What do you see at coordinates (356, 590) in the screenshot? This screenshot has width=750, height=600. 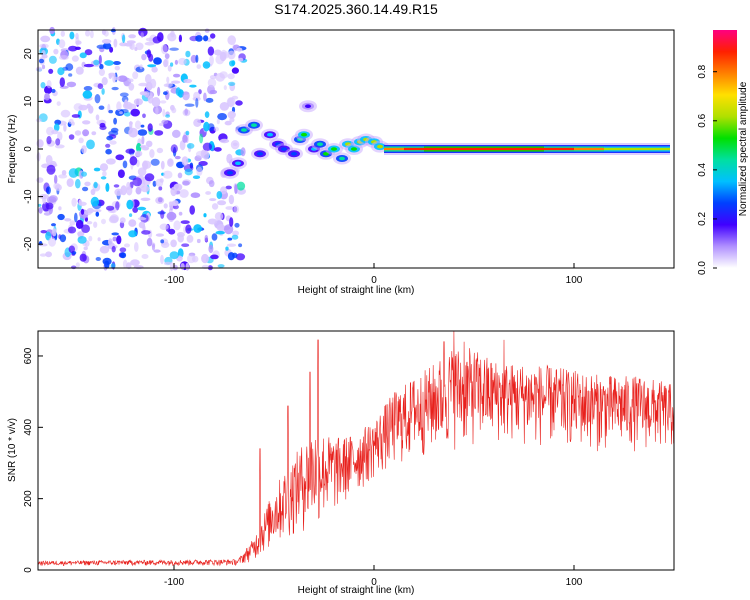 I see `snr-x-axis-label: Height of straight line (km)` at bounding box center [356, 590].